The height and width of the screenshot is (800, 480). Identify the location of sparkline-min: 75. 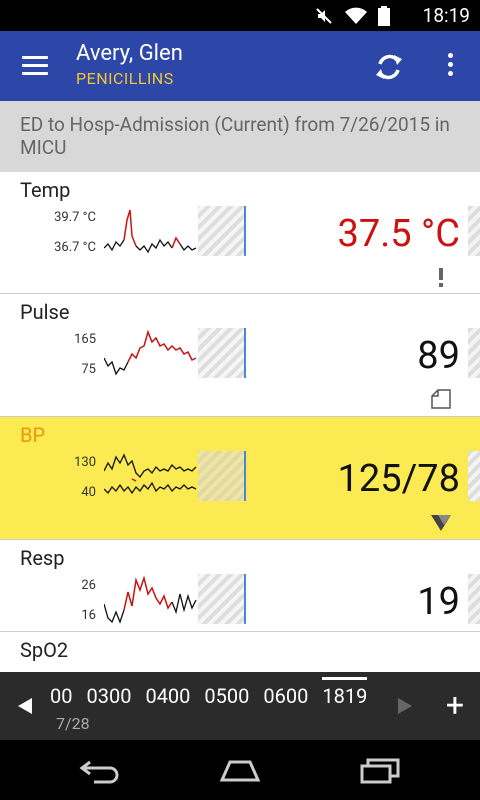
(88, 369).